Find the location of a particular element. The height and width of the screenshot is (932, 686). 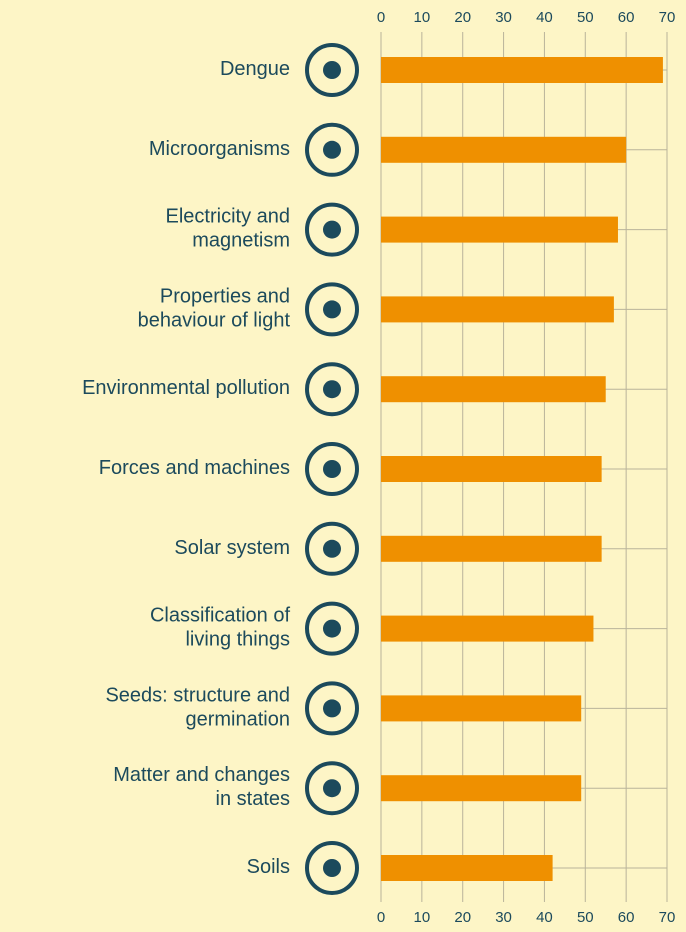

category-label: Environmental pollution is located at coordinates (186, 388).